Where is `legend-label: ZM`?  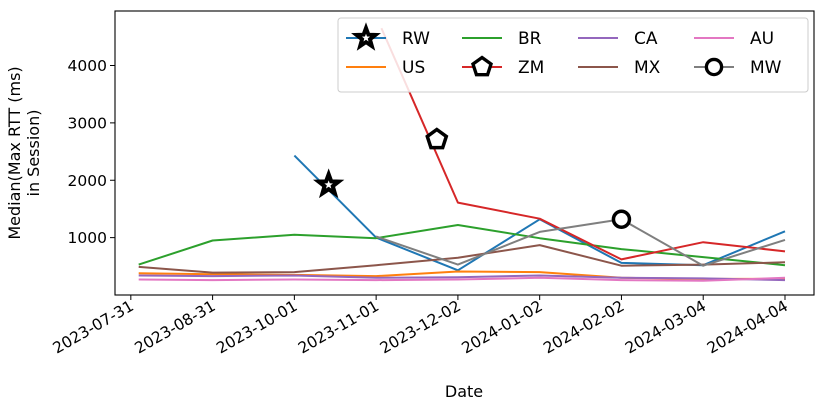
legend-label: ZM is located at coordinates (531, 68).